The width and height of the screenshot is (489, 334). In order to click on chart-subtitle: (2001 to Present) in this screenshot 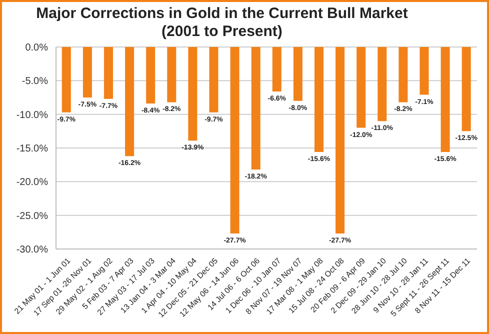, I will do `click(222, 31)`.